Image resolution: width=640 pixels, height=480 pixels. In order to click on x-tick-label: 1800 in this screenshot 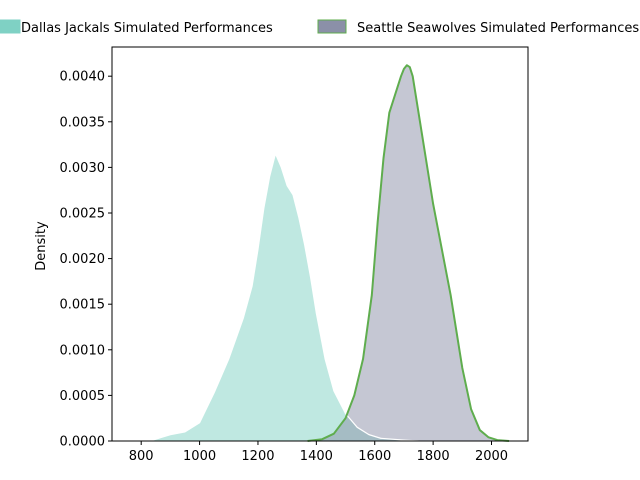, I will do `click(433, 456)`.